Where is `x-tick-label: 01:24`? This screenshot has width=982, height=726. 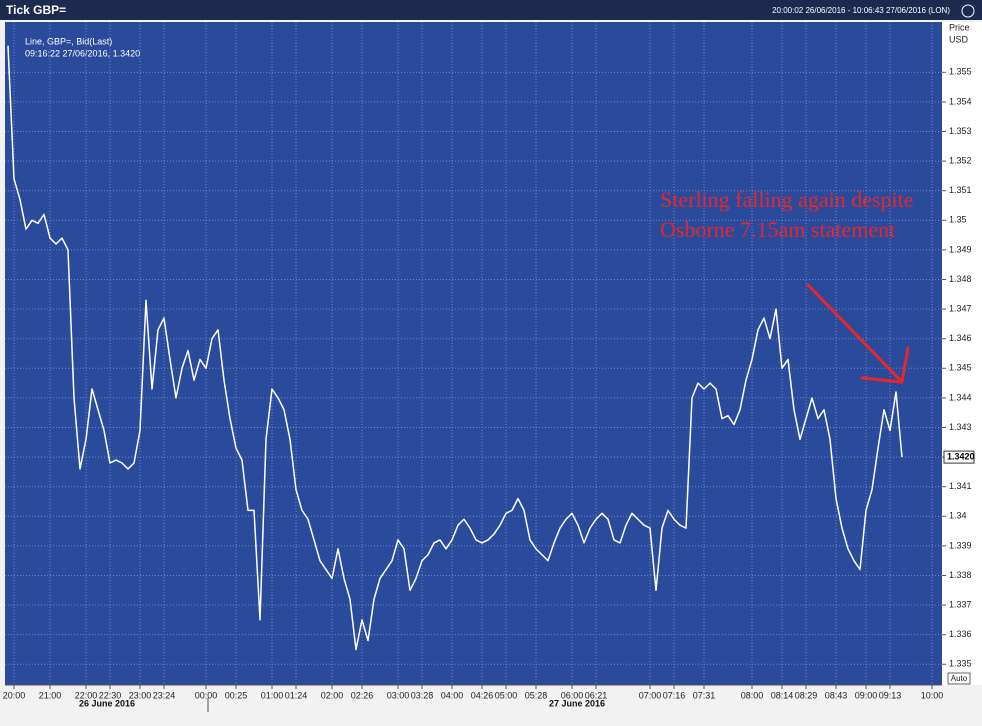 x-tick-label: 01:24 is located at coordinates (296, 695).